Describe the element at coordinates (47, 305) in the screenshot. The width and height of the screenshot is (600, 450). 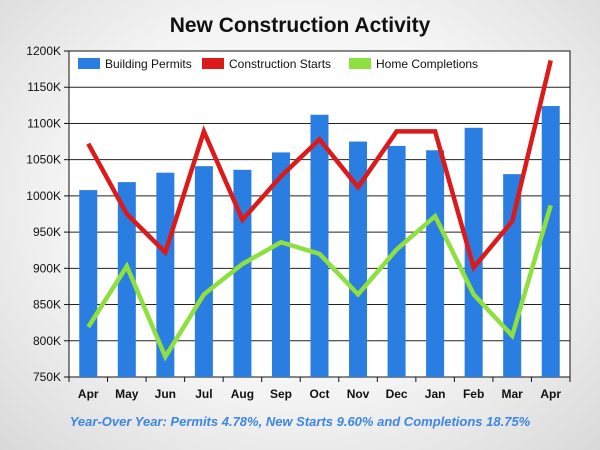
I see `y-tick-label: 850K` at that location.